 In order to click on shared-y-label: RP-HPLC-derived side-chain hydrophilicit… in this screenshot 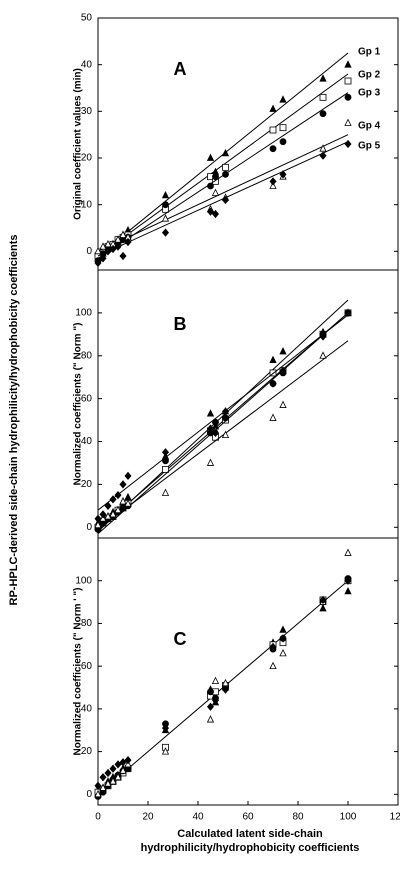, I will do `click(14, 420)`.